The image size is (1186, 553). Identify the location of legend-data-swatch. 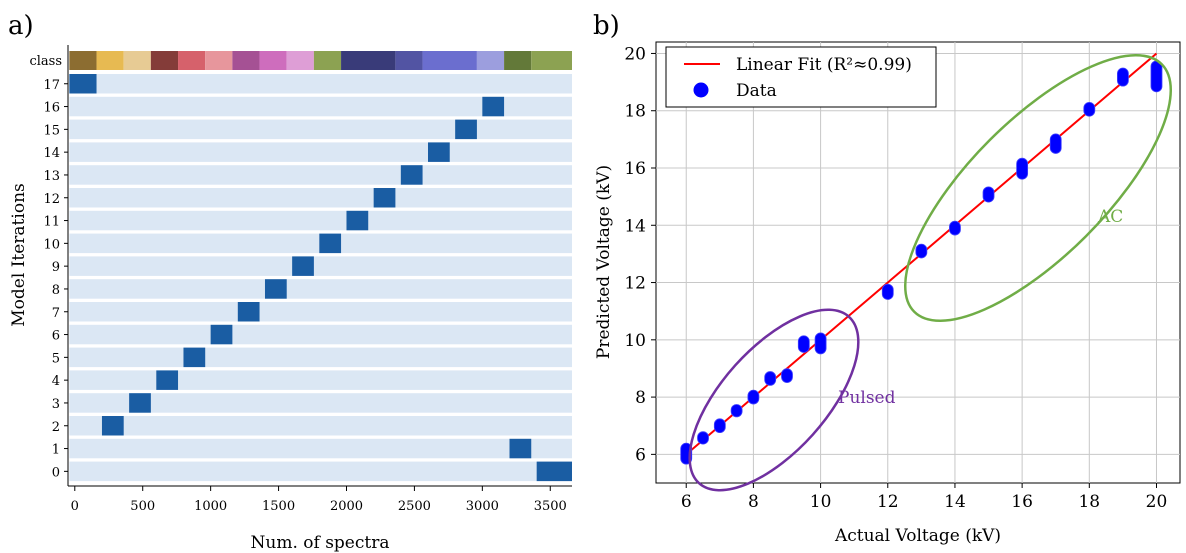
(701, 90).